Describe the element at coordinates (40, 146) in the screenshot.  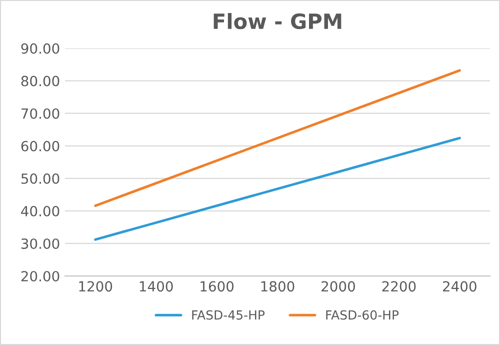
I see `y-tick-label: 60.00` at that location.